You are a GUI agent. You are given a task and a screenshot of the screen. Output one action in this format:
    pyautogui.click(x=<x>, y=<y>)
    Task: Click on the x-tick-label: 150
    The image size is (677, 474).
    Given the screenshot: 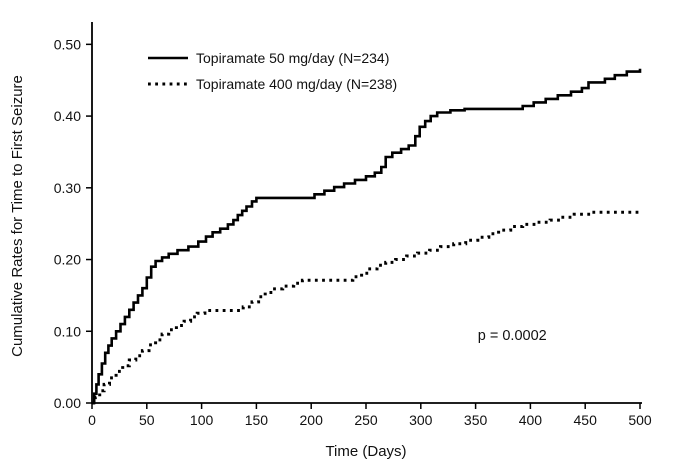 What is the action you would take?
    pyautogui.click(x=257, y=420)
    